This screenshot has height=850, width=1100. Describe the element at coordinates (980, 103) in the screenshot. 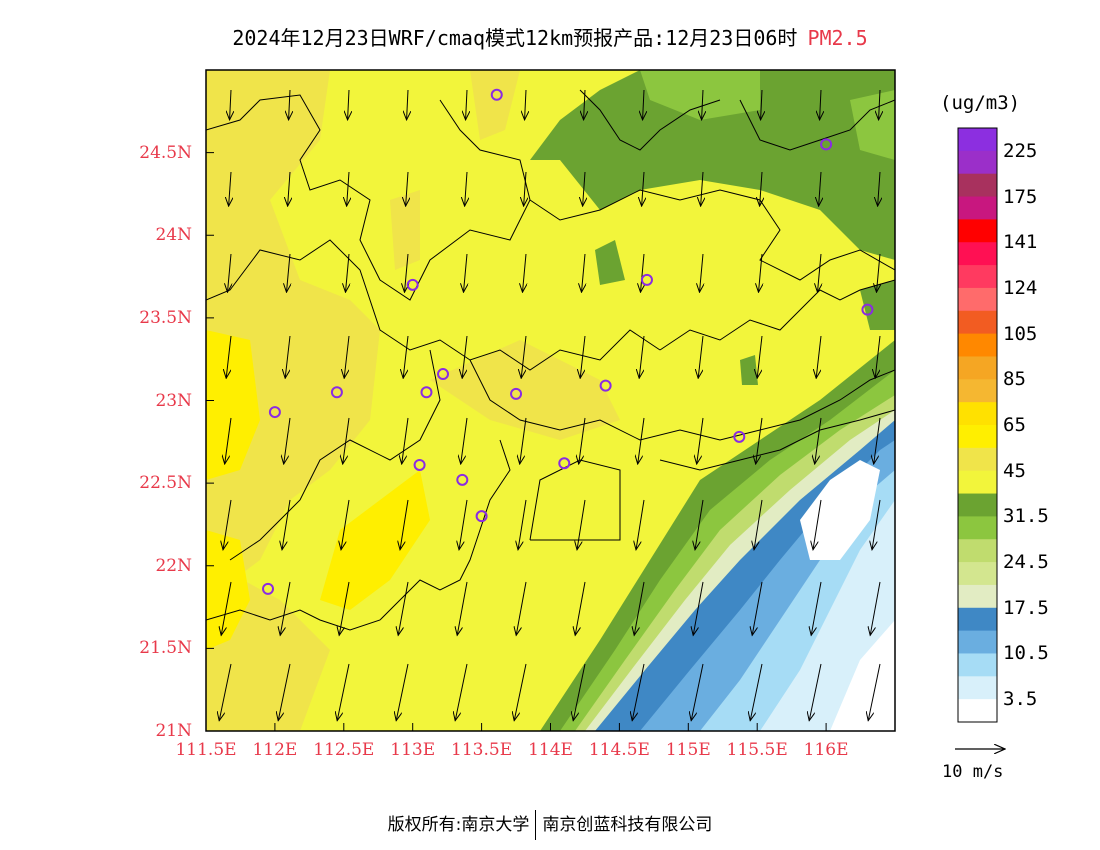

I see `colorbar-unit: (ug/m3)` at that location.